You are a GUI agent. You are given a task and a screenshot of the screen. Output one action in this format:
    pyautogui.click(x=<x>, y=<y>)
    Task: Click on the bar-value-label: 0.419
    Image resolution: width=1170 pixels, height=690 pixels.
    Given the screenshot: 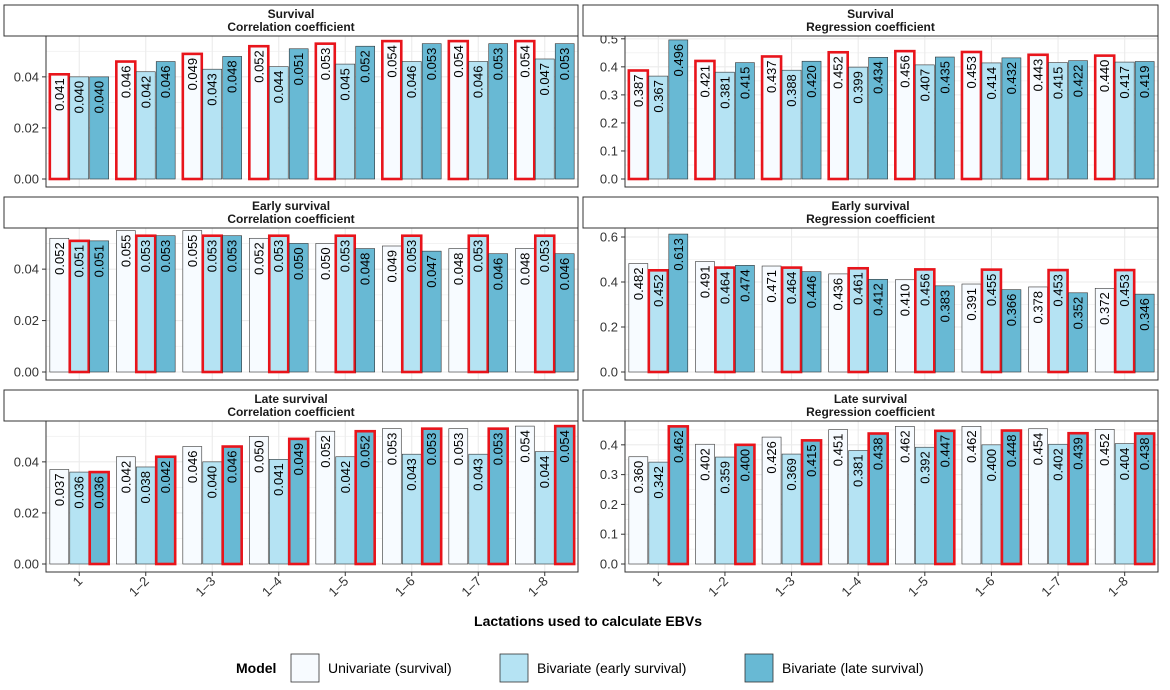 What is the action you would take?
    pyautogui.click(x=1144, y=82)
    